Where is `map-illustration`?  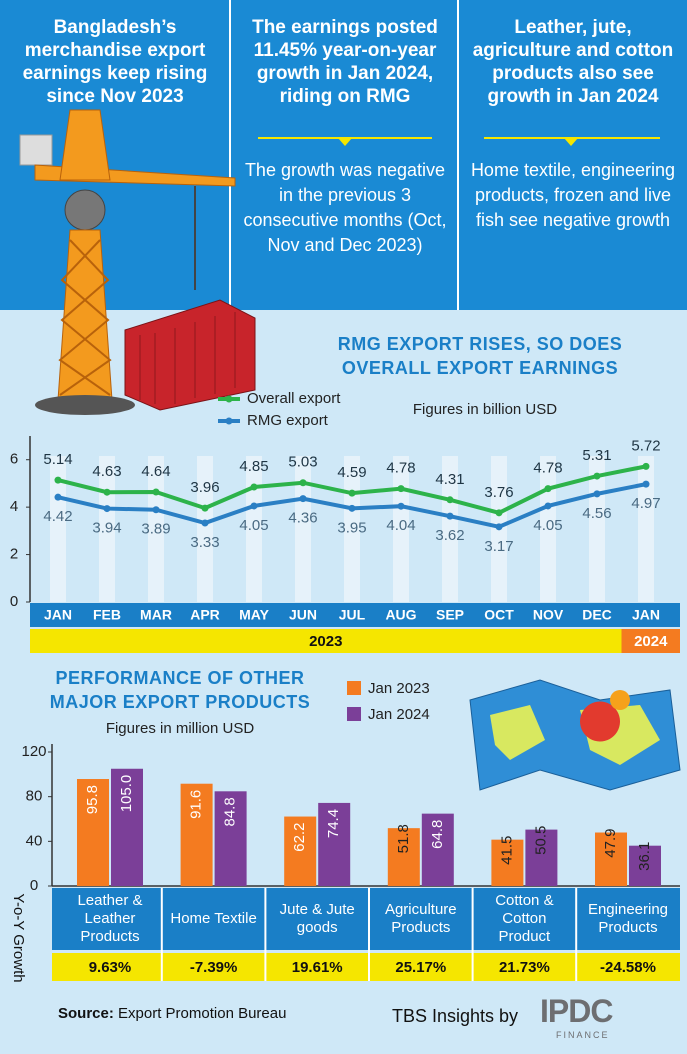 map-illustration is located at coordinates (575, 735).